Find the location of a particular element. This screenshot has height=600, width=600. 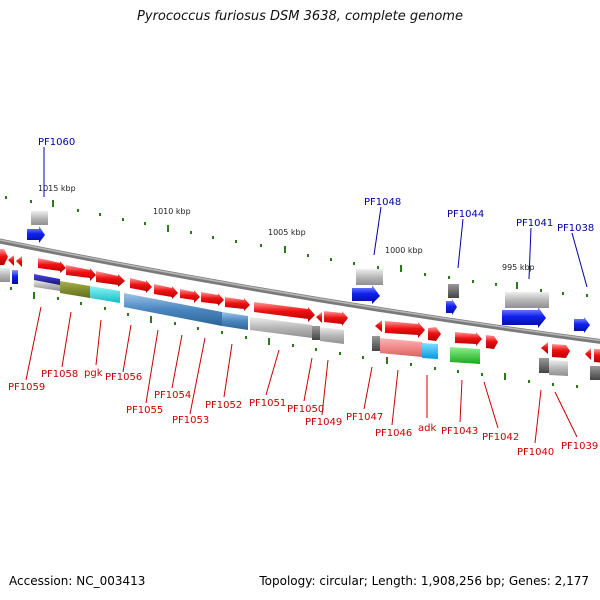

gene-label-pf1046: PF1046 is located at coordinates (393, 433).